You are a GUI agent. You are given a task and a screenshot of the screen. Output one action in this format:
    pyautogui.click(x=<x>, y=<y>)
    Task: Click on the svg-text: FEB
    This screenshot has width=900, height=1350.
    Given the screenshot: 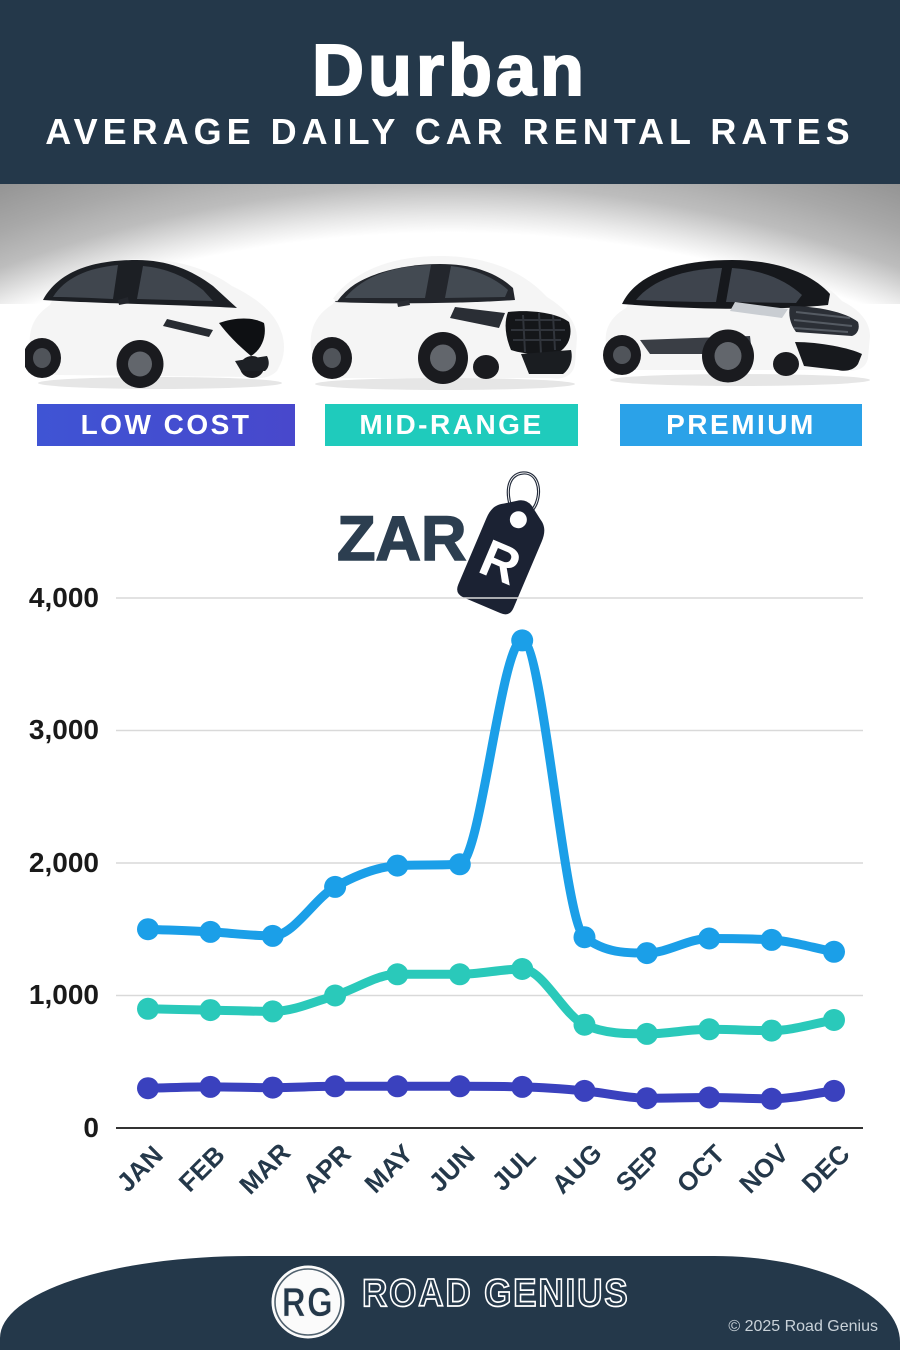 What is the action you would take?
    pyautogui.click(x=202, y=1169)
    